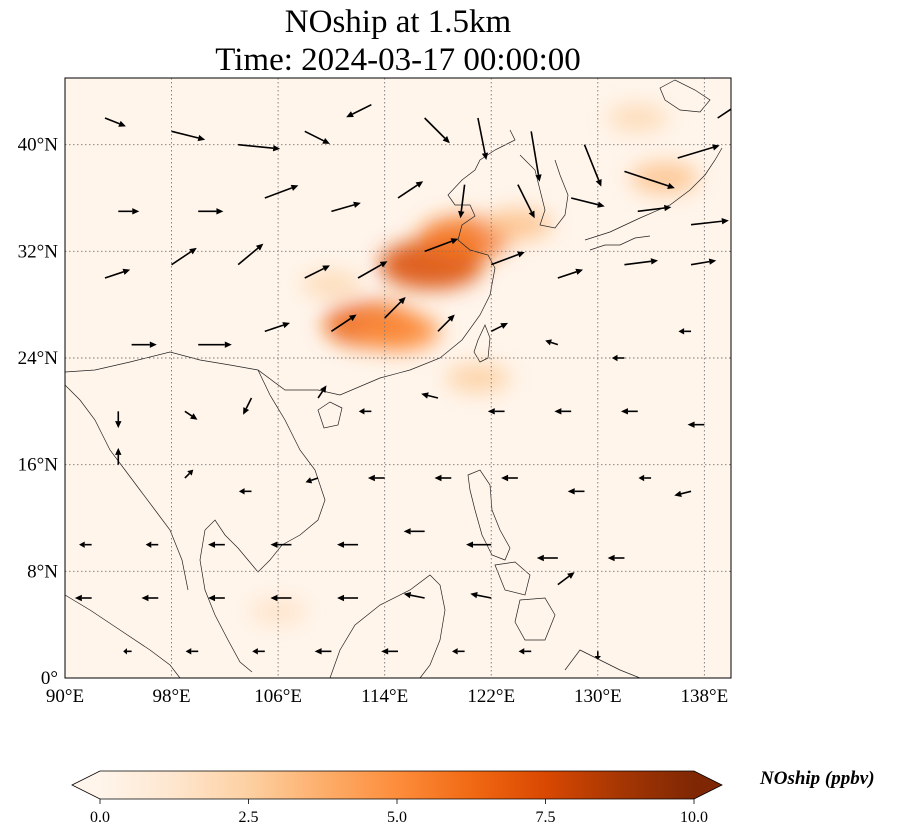 The width and height of the screenshot is (904, 836). I want to click on lat-tick-label: 8°N, so click(42, 571).